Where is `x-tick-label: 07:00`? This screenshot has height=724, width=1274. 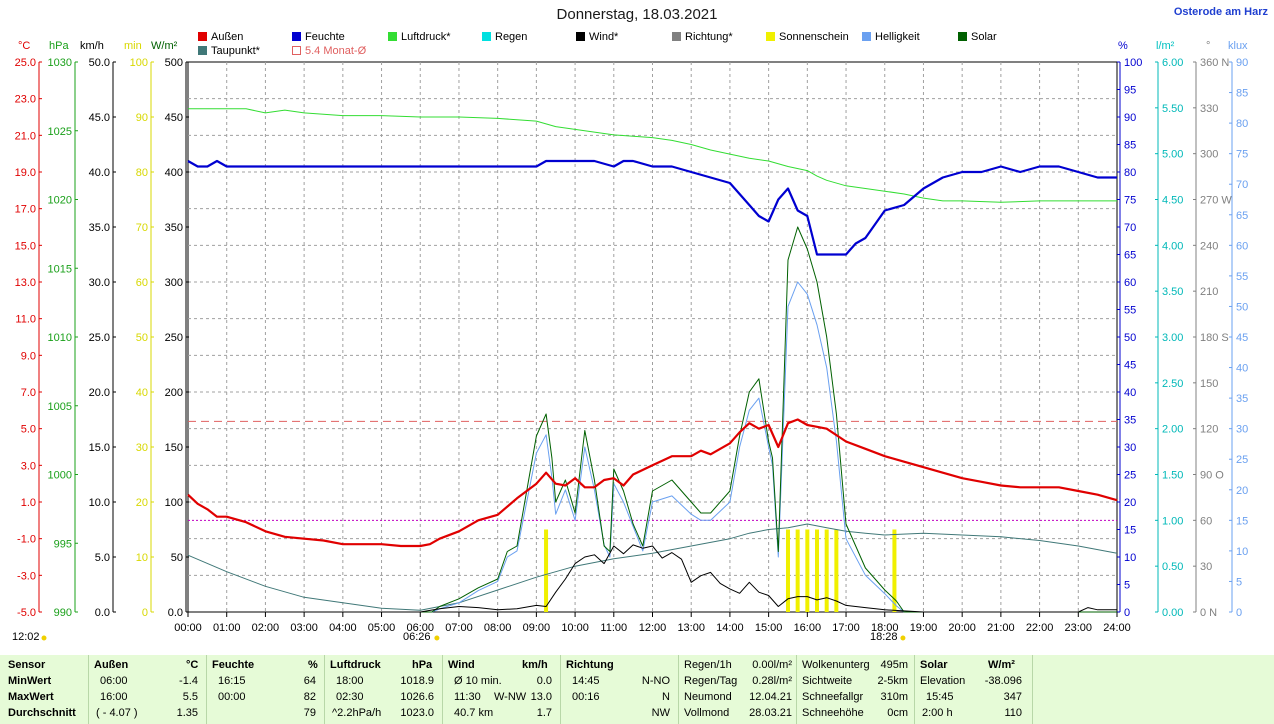
x-tick-label: 07:00 is located at coordinates (459, 628).